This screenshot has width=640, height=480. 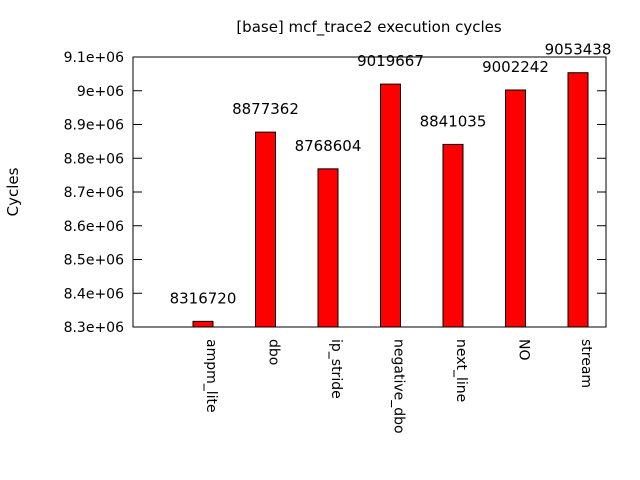 I want to click on y-tick-label: 9.1e+06, so click(x=94, y=58).